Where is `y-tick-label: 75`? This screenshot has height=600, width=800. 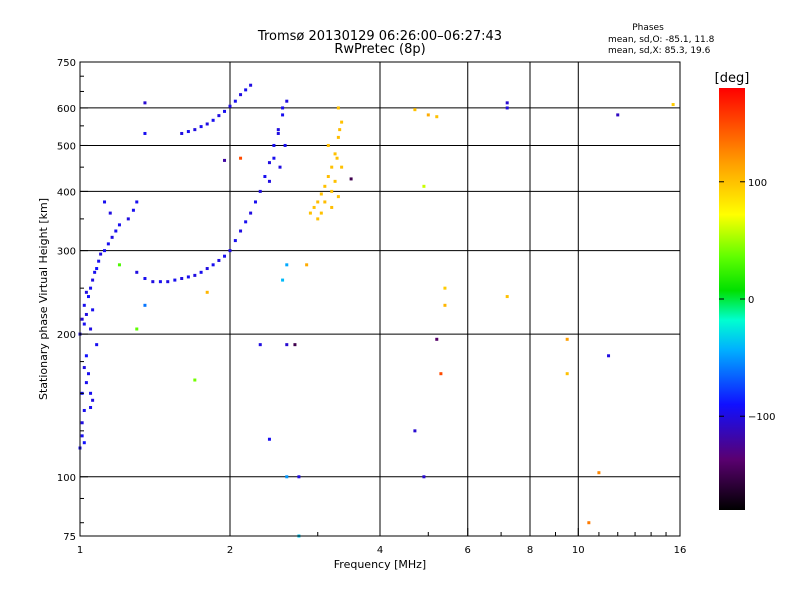 y-tick-label: 75 is located at coordinates (69, 537).